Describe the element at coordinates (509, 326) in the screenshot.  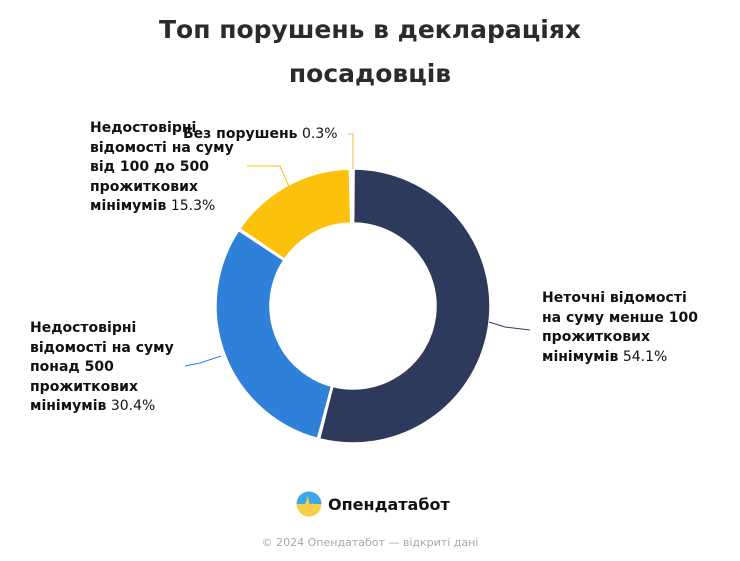
I see `leader-line-dark` at that location.